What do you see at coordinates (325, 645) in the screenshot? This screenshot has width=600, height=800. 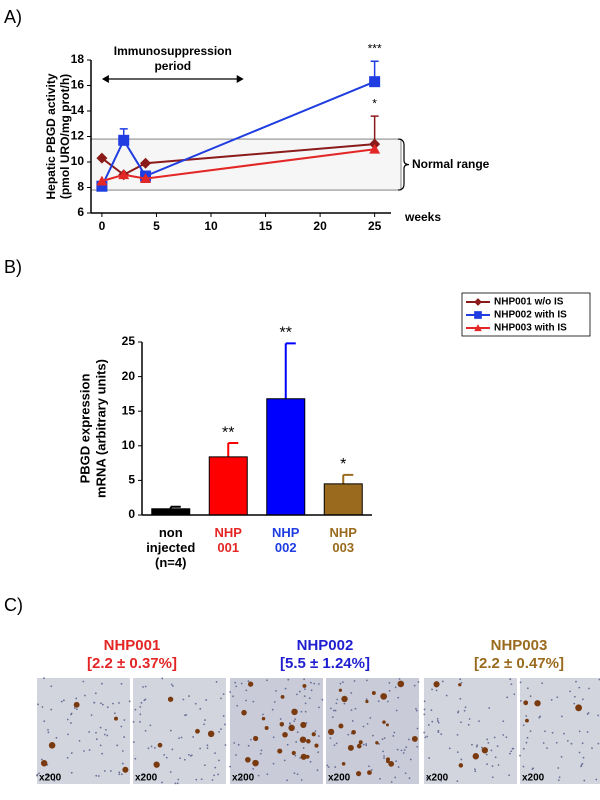 I see `sample-name: NHP002` at bounding box center [325, 645].